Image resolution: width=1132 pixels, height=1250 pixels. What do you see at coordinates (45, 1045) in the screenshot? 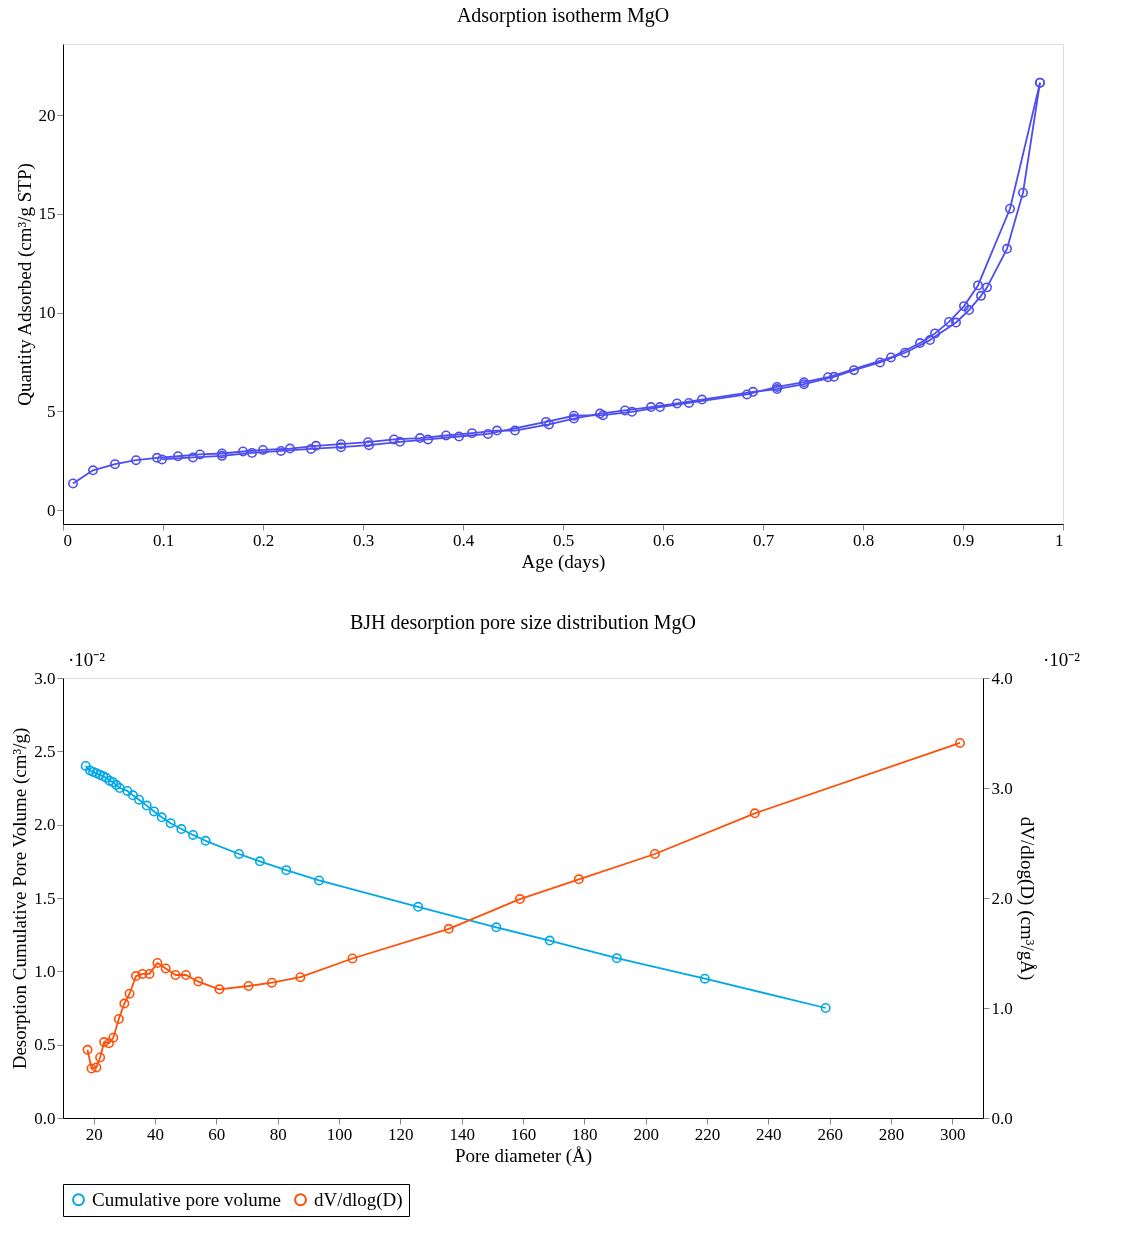
I see `y-tick-label: 0.5` at bounding box center [45, 1045].